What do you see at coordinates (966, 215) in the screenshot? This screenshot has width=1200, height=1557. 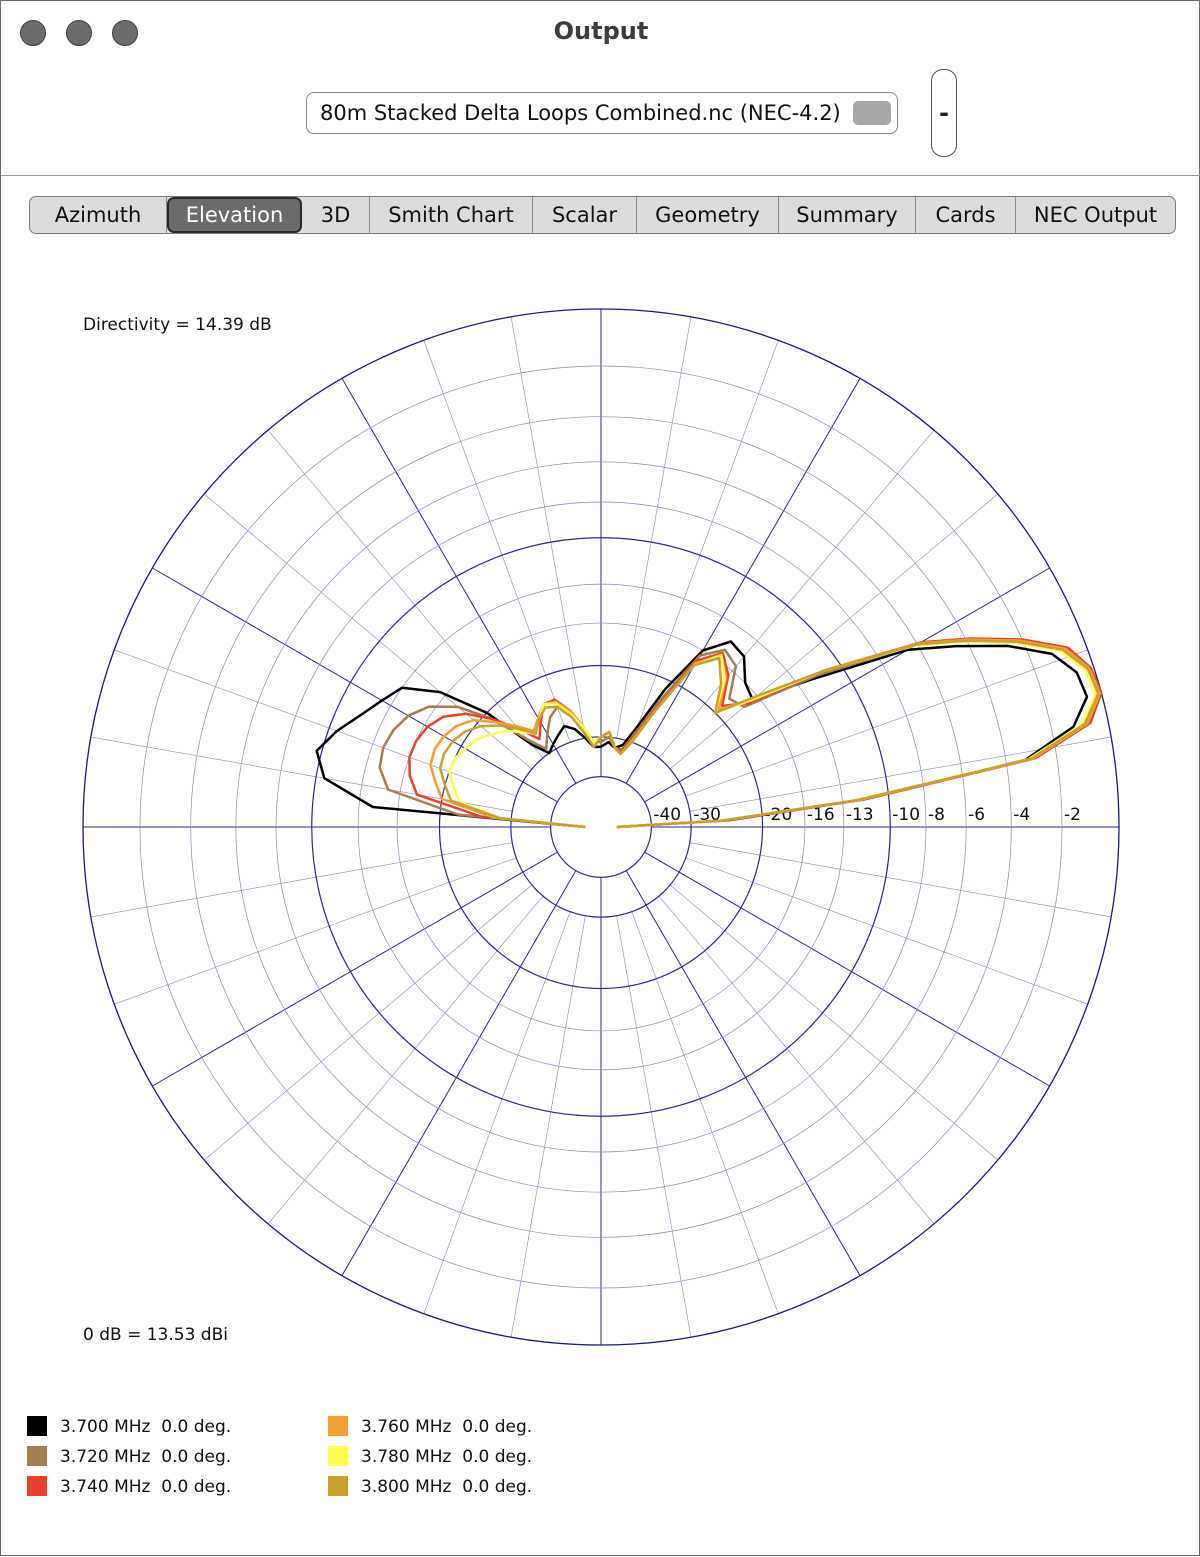 I see `tab: Cards` at bounding box center [966, 215].